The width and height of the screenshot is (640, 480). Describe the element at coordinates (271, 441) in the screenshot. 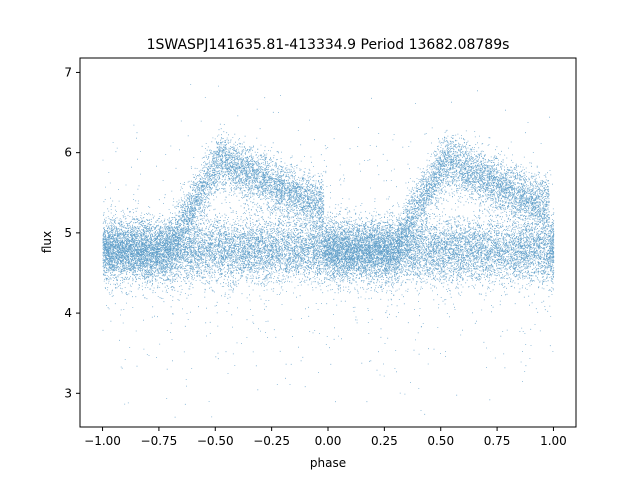

I see `x-tick-label: −0.25` at that location.